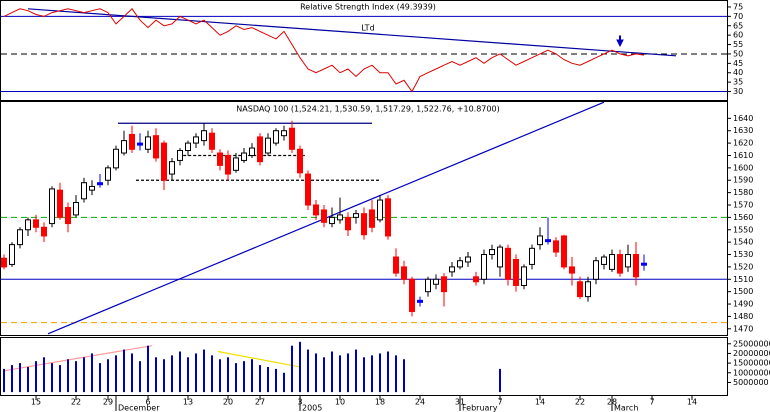  I want to click on y-tick-label: 1480, so click(743, 316).